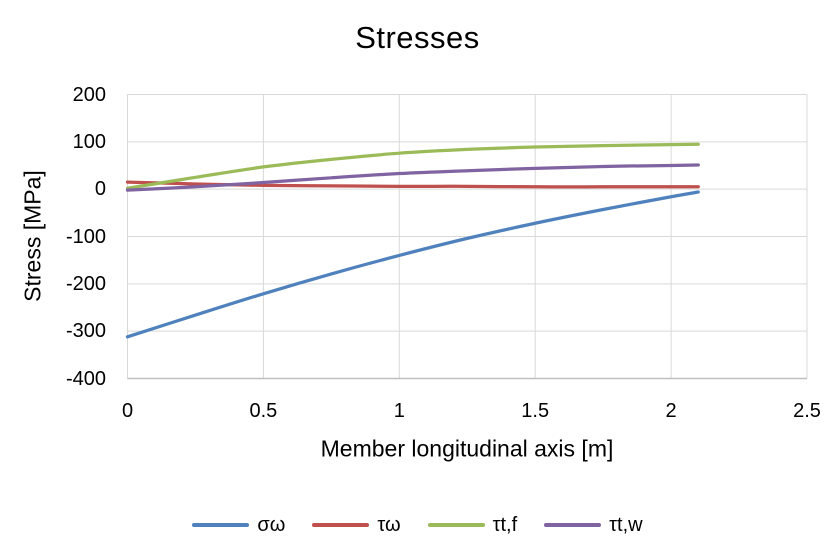 Image resolution: width=835 pixels, height=557 pixels. I want to click on x-axis-title: Member longitudinal axis [m], so click(467, 448).